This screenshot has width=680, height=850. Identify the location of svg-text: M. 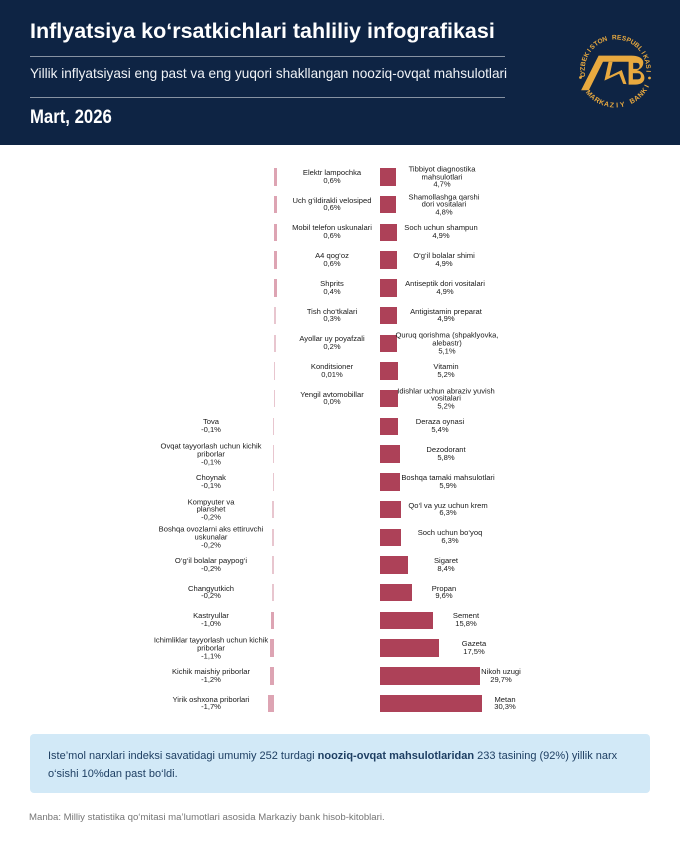
(588, 93).